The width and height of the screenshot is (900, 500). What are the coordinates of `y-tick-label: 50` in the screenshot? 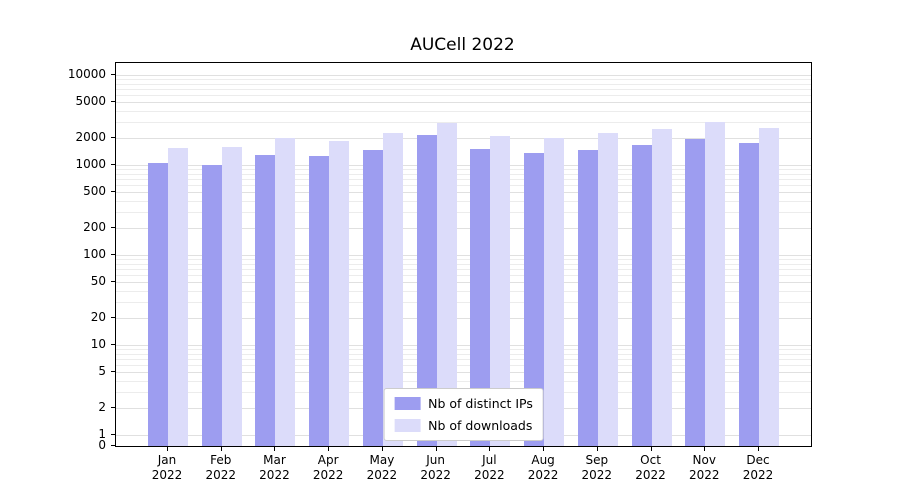 It's located at (98, 281).